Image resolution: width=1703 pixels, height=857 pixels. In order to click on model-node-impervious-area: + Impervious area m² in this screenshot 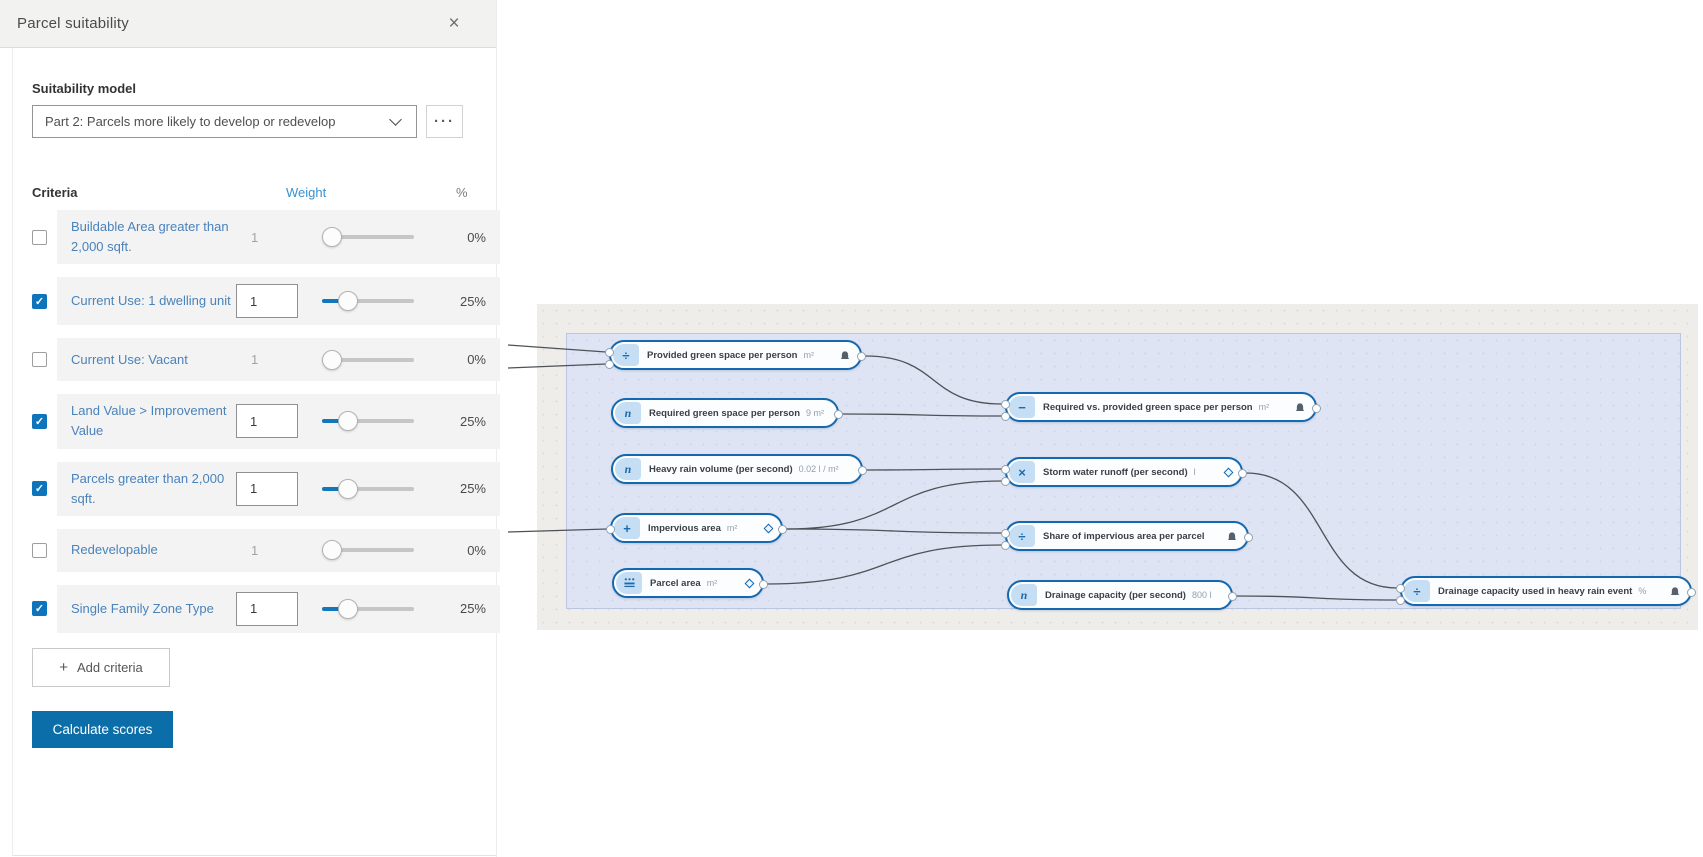, I will do `click(696, 528)`.